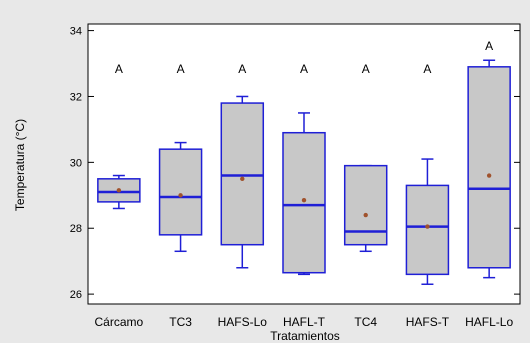  Describe the element at coordinates (365, 157) in the screenshot. I see `box-tc4: A` at that location.